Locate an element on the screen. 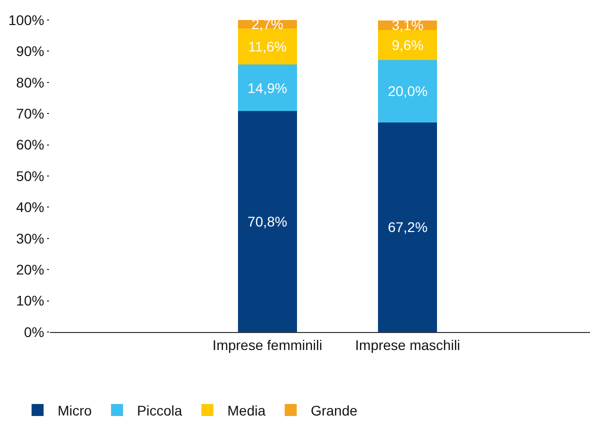 This screenshot has width=590, height=427. y-tick-label: 90% is located at coordinates (30, 51).